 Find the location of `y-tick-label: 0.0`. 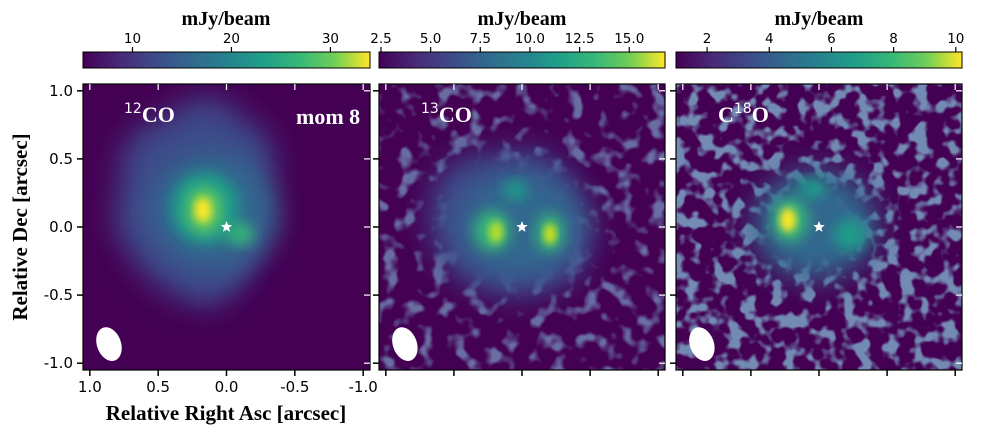

y-tick-label: 0.0 is located at coordinates (61, 227).